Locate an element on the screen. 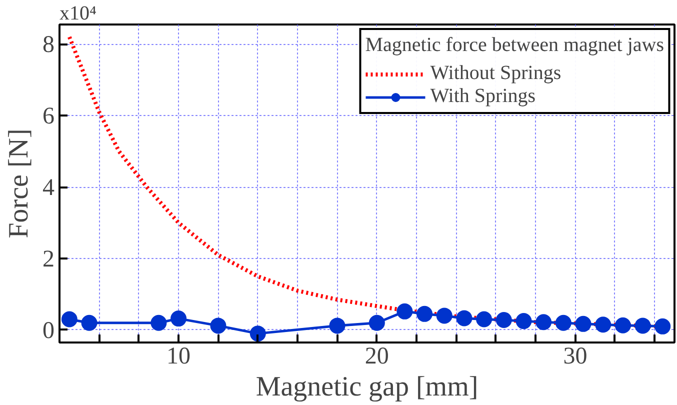 This screenshot has height=405, width=677. x-axis-title: Magnetic gap [mm] is located at coordinates (367, 387).